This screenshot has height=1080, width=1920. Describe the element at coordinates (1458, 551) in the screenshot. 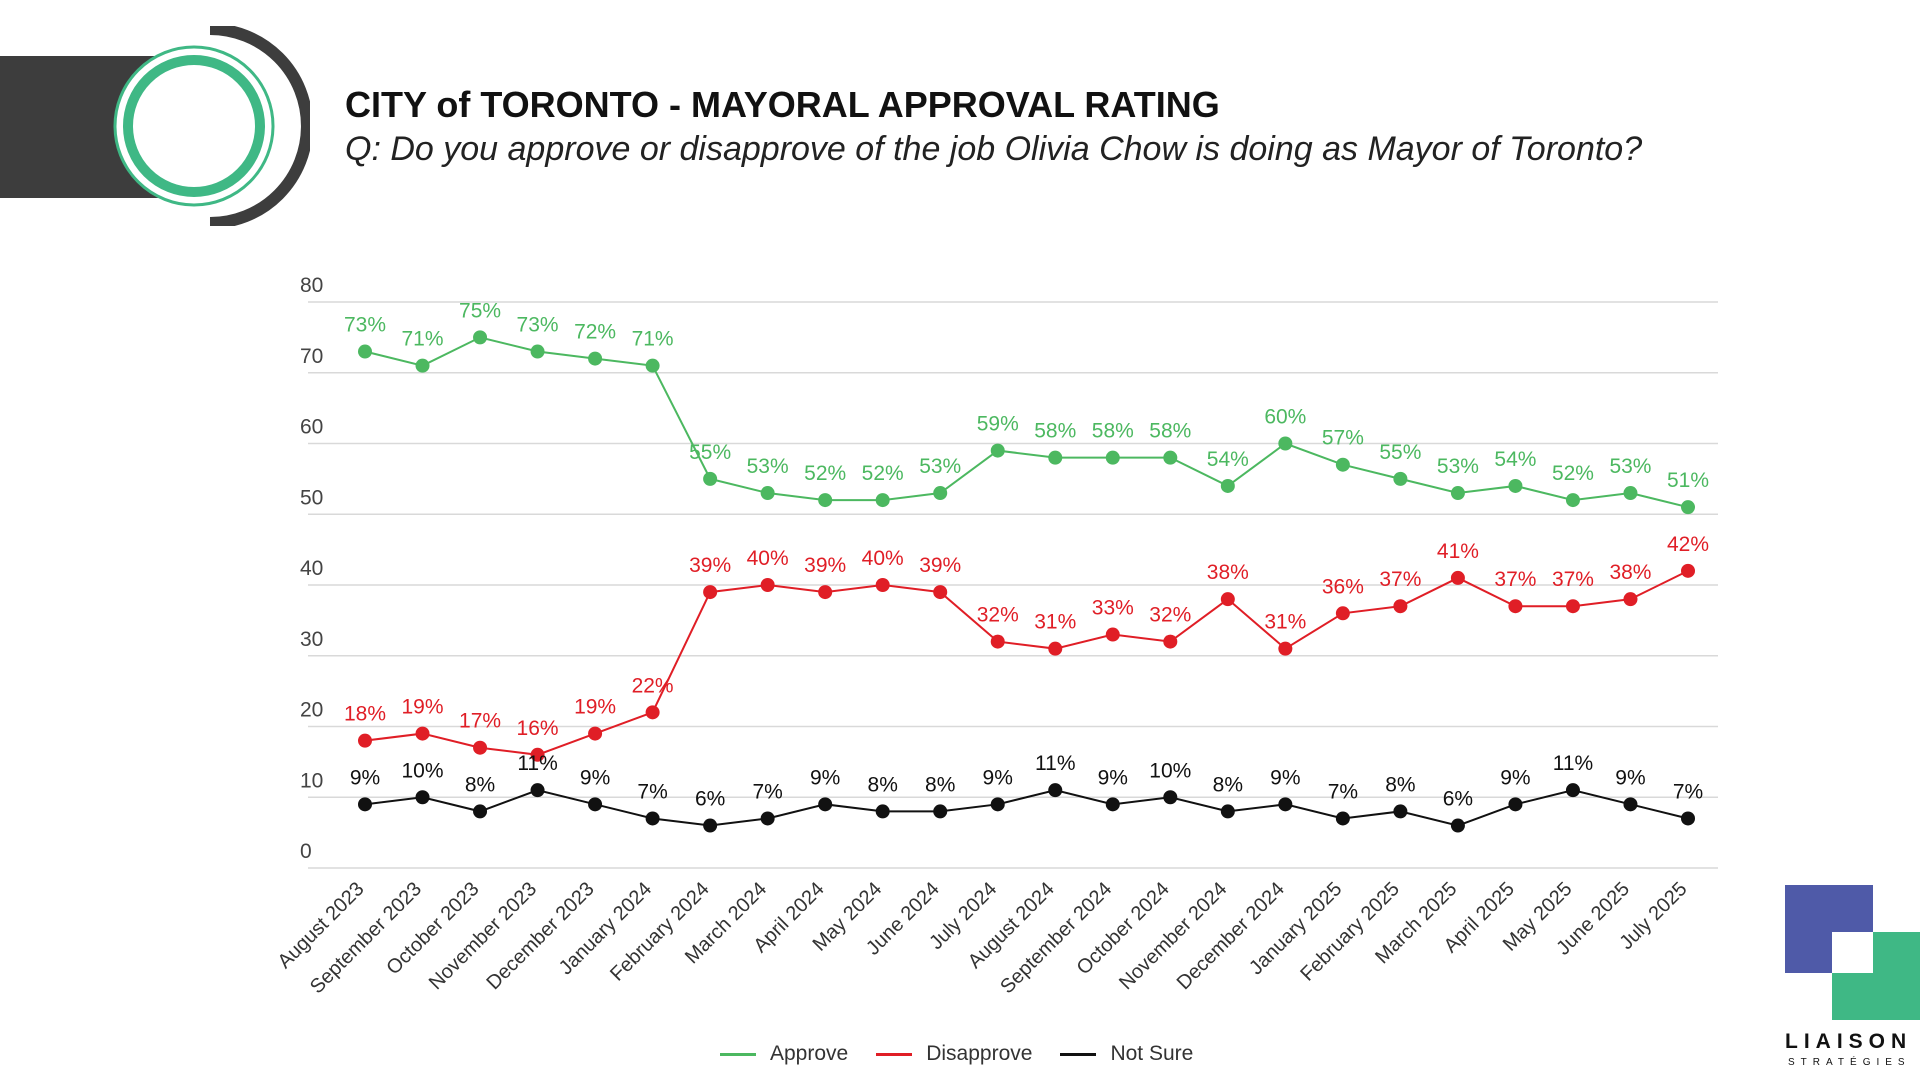

I see `data-label: 41%` at that location.